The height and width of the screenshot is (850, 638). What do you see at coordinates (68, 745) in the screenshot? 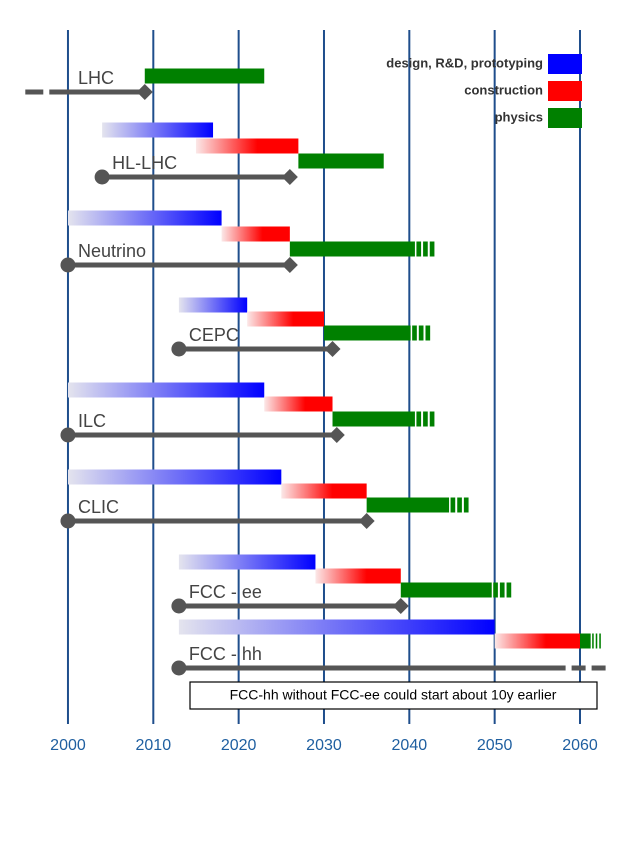
I see `x-tick-label: 2000` at bounding box center [68, 745].